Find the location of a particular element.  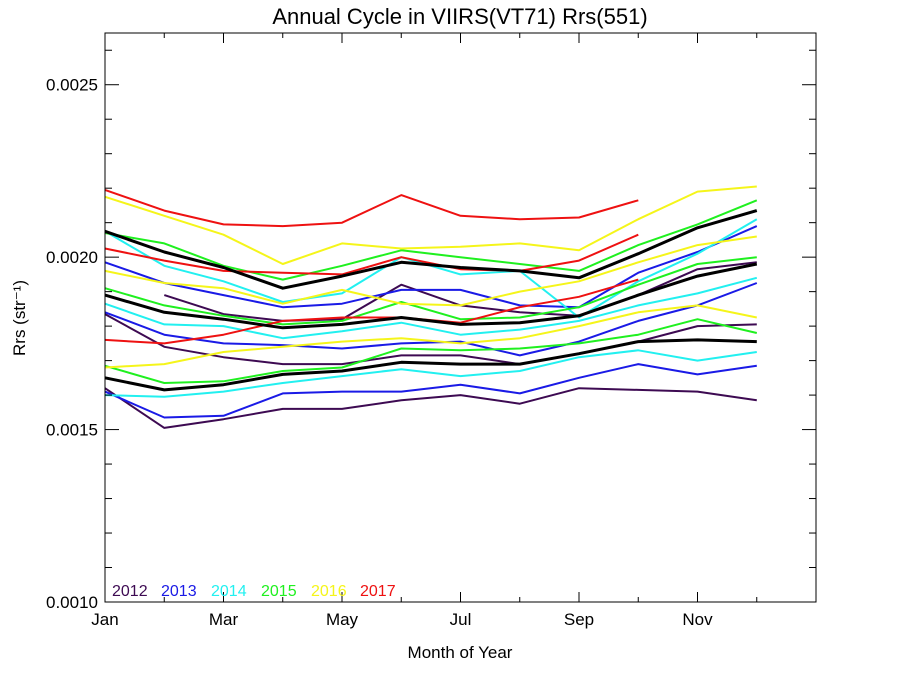

legend-item-2014: 2014 is located at coordinates (229, 591).